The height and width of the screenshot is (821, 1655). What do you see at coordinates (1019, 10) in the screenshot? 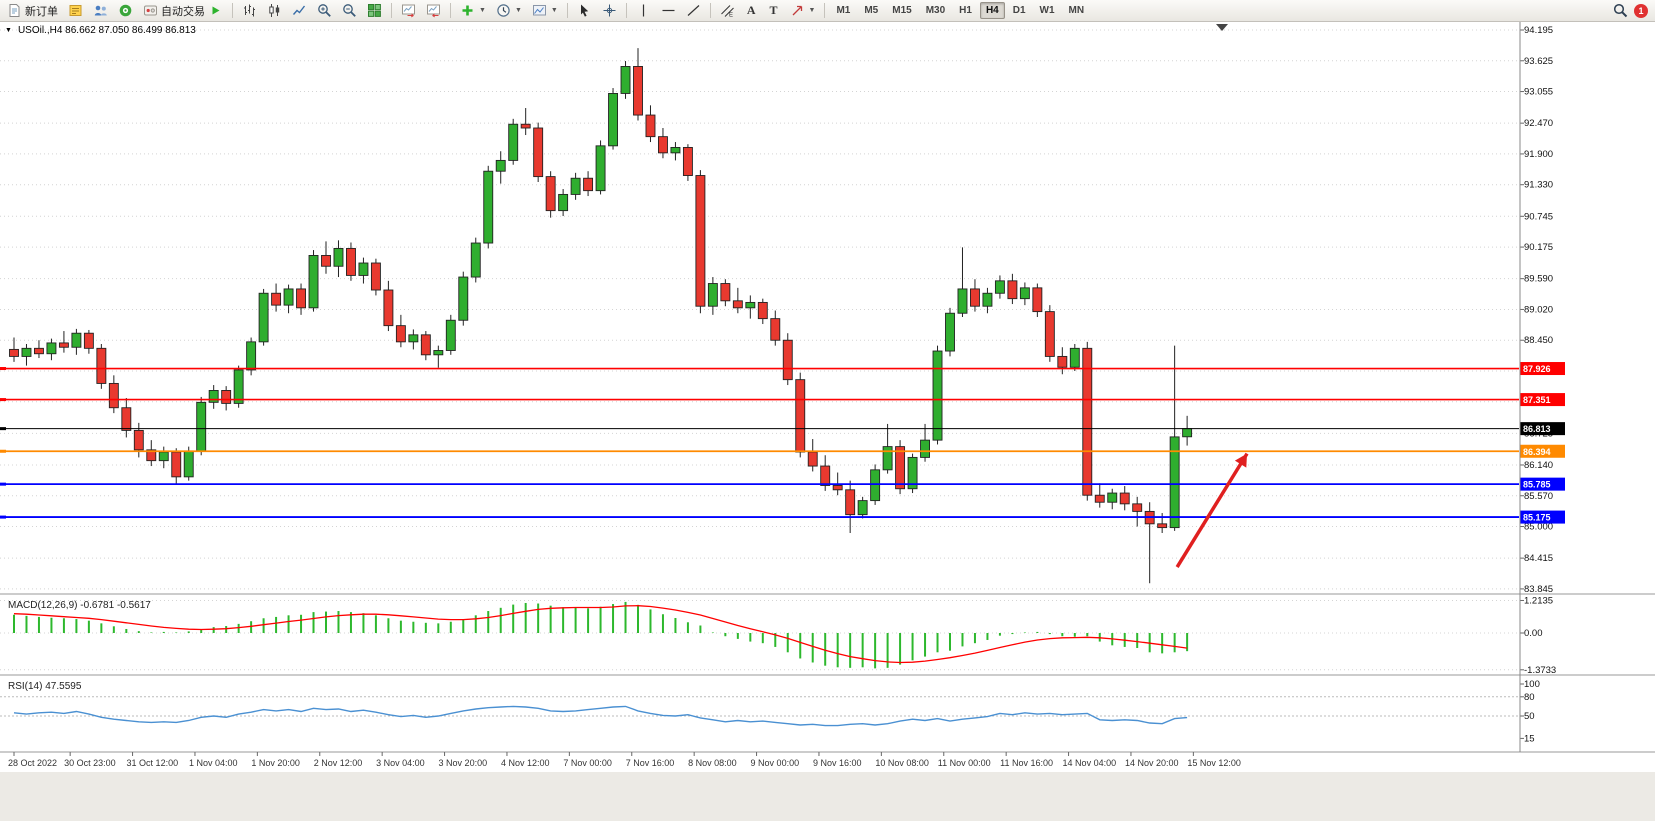
I see `timeframe-button-d1: D1` at bounding box center [1019, 10].